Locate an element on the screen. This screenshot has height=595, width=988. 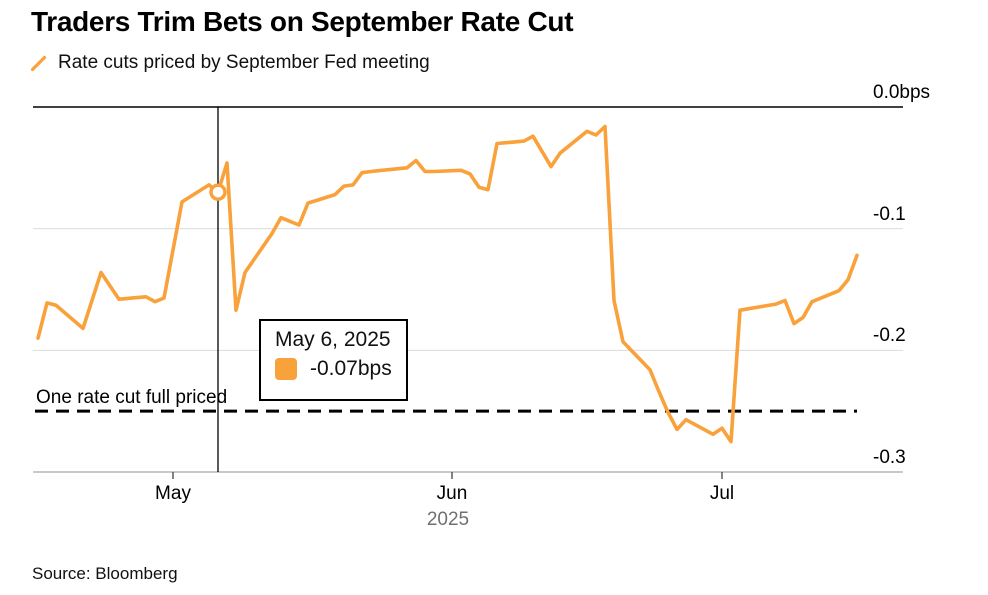
source-credit: Source: Bloomberg is located at coordinates (105, 573).